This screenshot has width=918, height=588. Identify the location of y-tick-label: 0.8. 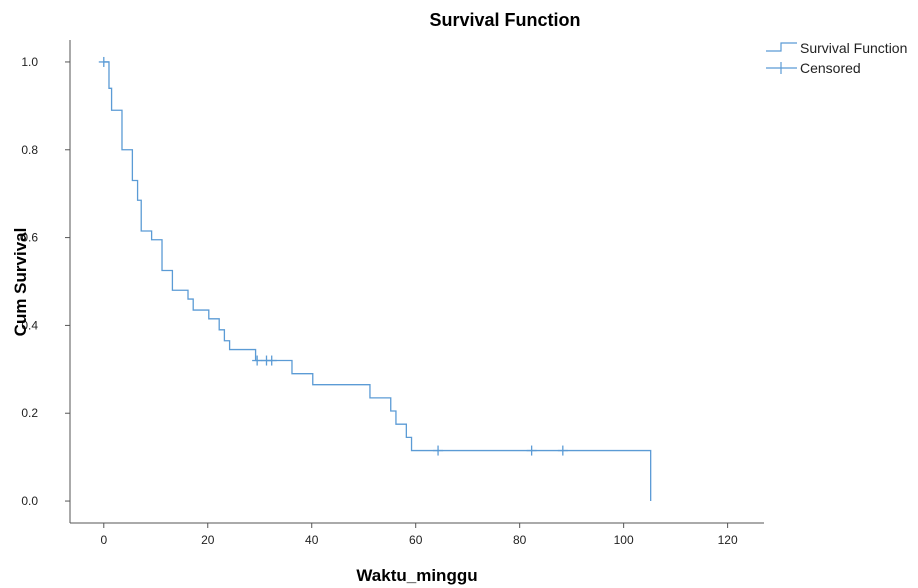
(29, 150).